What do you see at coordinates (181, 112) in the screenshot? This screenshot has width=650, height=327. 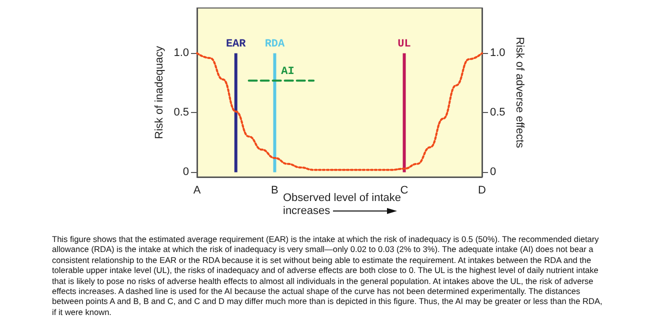 I see `y-tick-label: 0.5` at bounding box center [181, 112].